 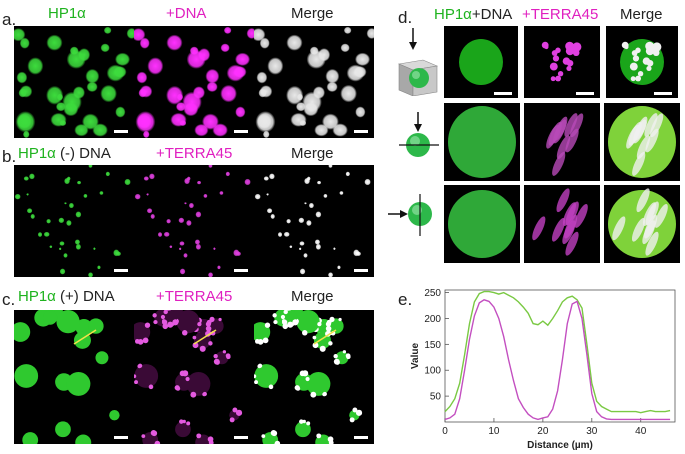 I want to click on panel-b-hp1-image, so click(x=74, y=221).